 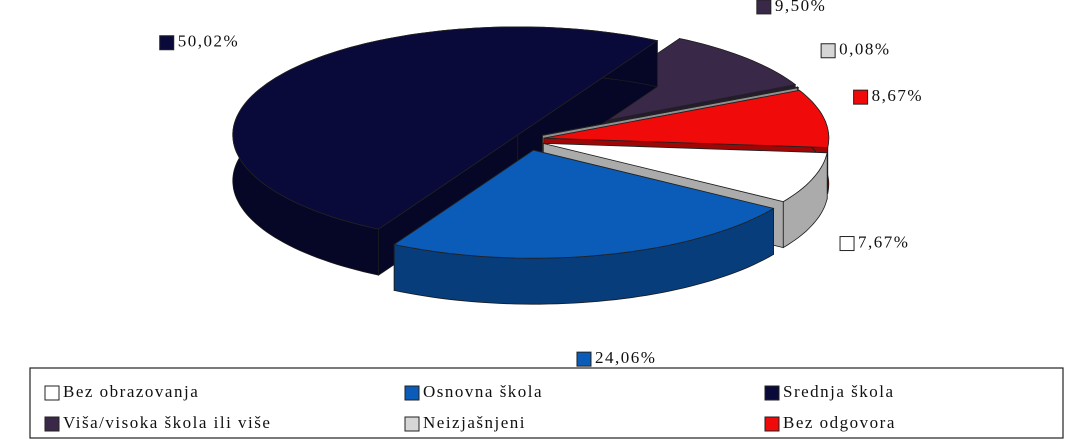 What do you see at coordinates (625, 357) in the screenshot?
I see `data-label: 24,06%` at bounding box center [625, 357].